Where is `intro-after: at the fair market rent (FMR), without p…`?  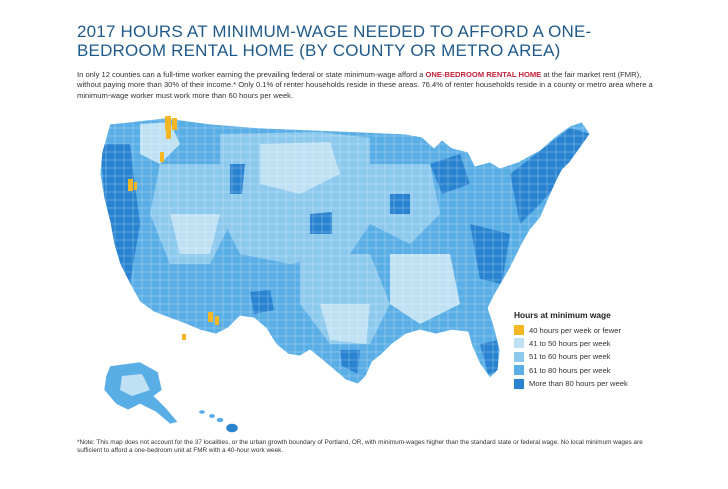 intro-after: at the fair market rent (FMR), without p… is located at coordinates (365, 85).